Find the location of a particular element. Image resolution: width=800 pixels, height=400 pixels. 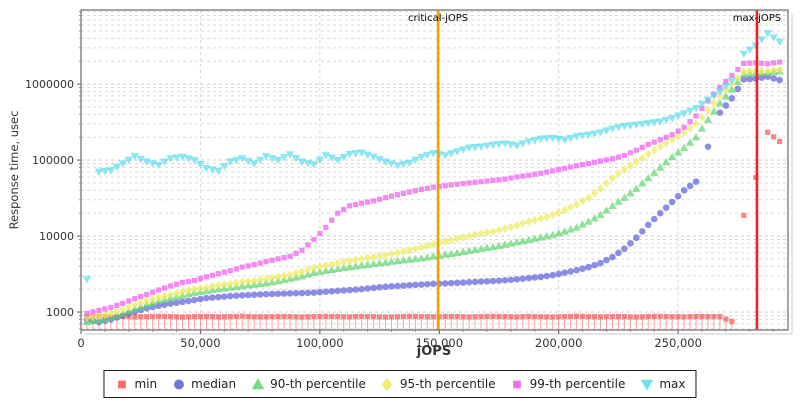

legend-item-max: max is located at coordinates (662, 384).